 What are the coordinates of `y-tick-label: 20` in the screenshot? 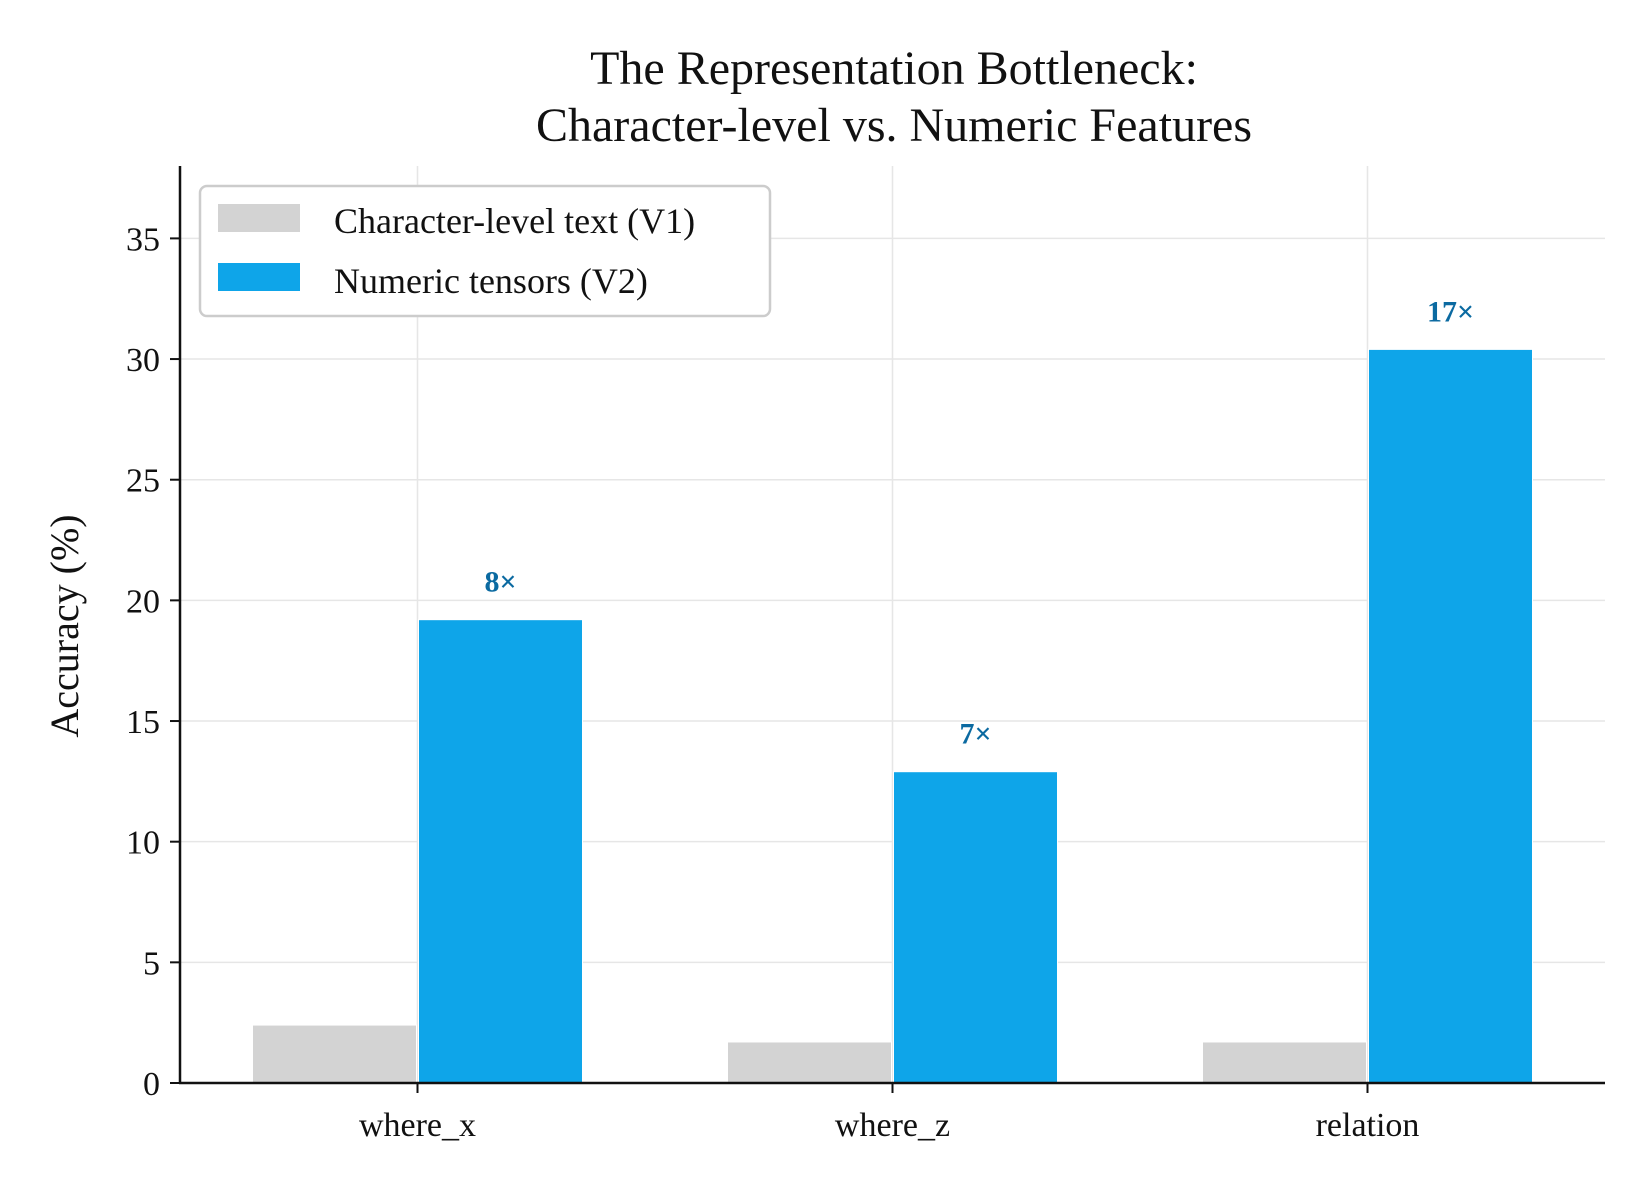 It's located at (143, 601).